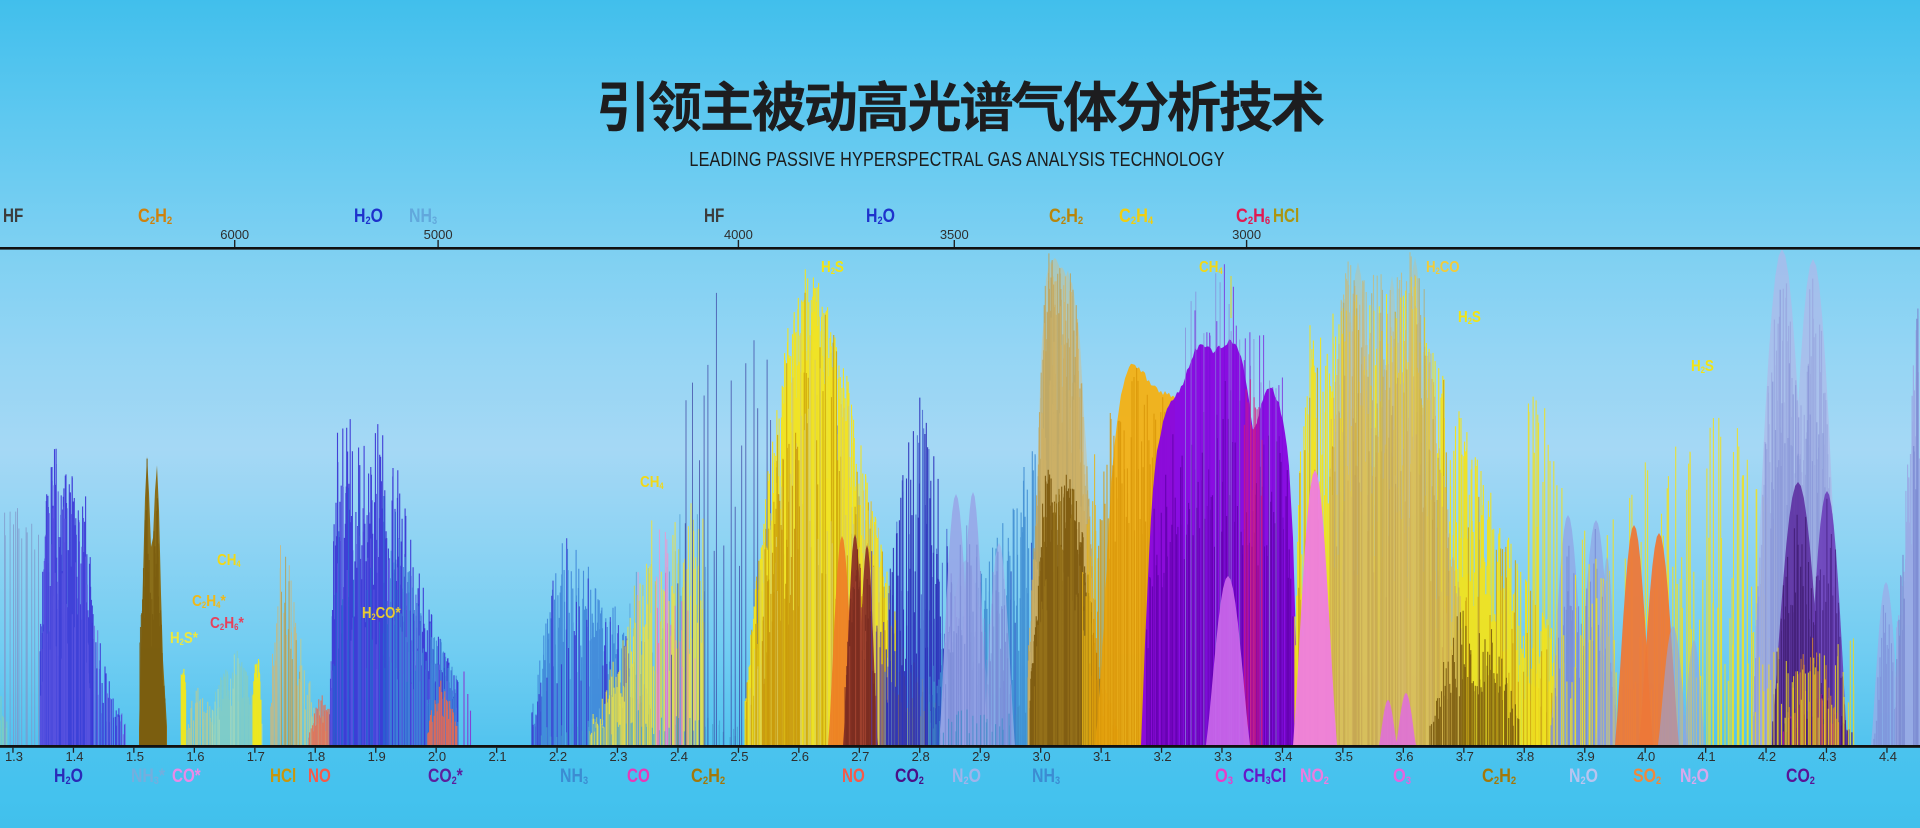 This screenshot has width=1920, height=828. What do you see at coordinates (74, 756) in the screenshot?
I see `svg-text: 1.4` at bounding box center [74, 756].